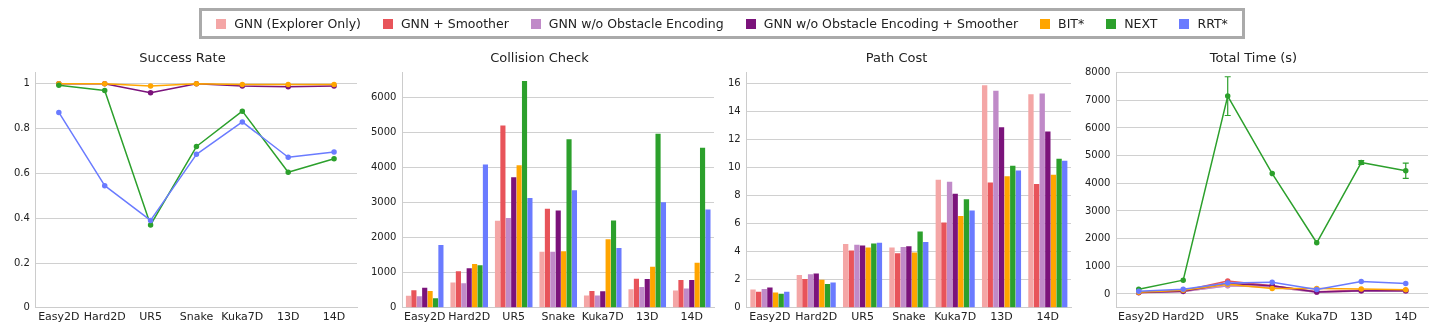 Image resolution: width=1444 pixels, height=331 pixels. What do you see at coordinates (737, 195) in the screenshot?
I see `y-tick-label: 8` at bounding box center [737, 195].